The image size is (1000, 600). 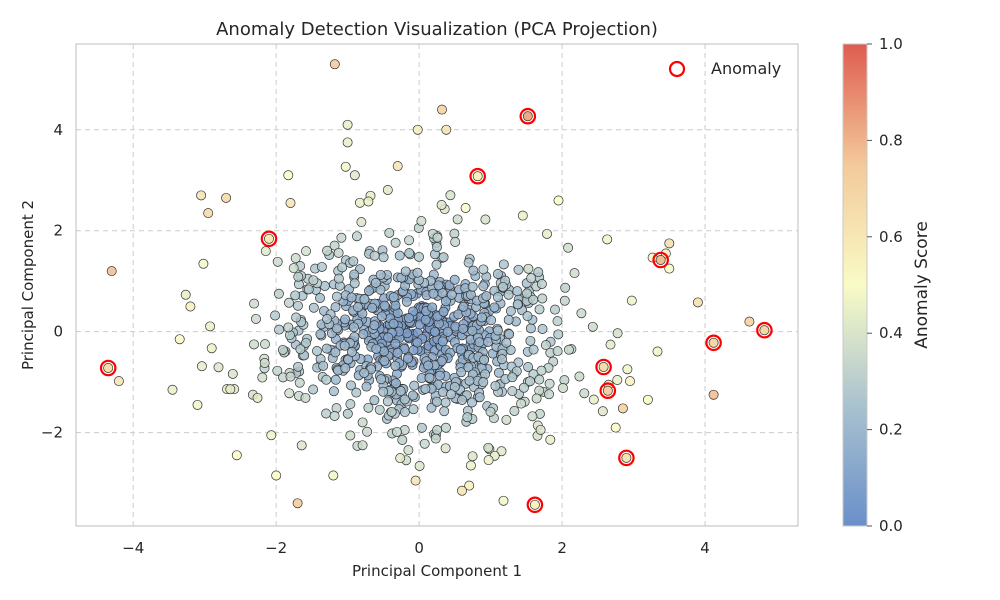 What do you see at coordinates (677, 69) in the screenshot?
I see `legend-anomaly-marker-icon` at bounding box center [677, 69].